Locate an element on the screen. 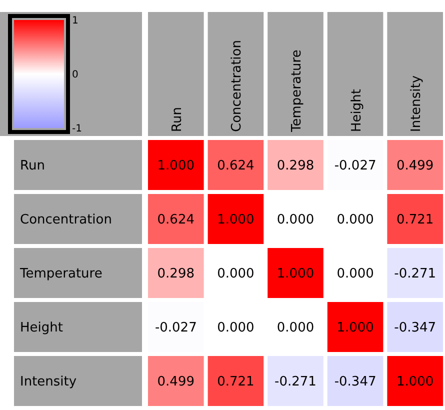 The width and height of the screenshot is (445, 410). y-tick-label: Height is located at coordinates (41, 328).